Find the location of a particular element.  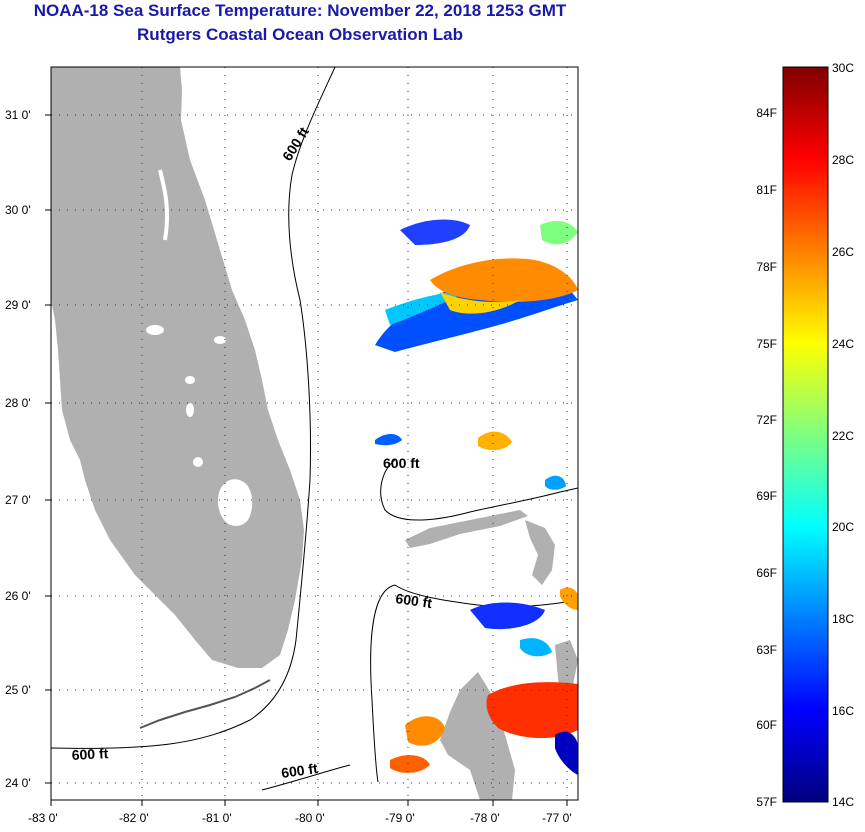

colorbar-c-label: 16C is located at coordinates (843, 711).